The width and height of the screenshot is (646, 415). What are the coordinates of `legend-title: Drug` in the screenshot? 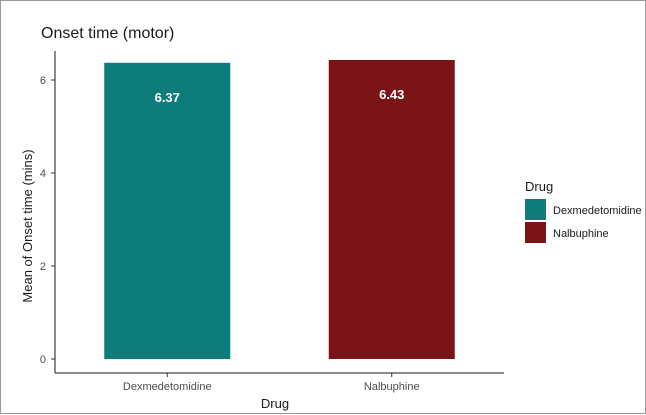 It's located at (539, 186).